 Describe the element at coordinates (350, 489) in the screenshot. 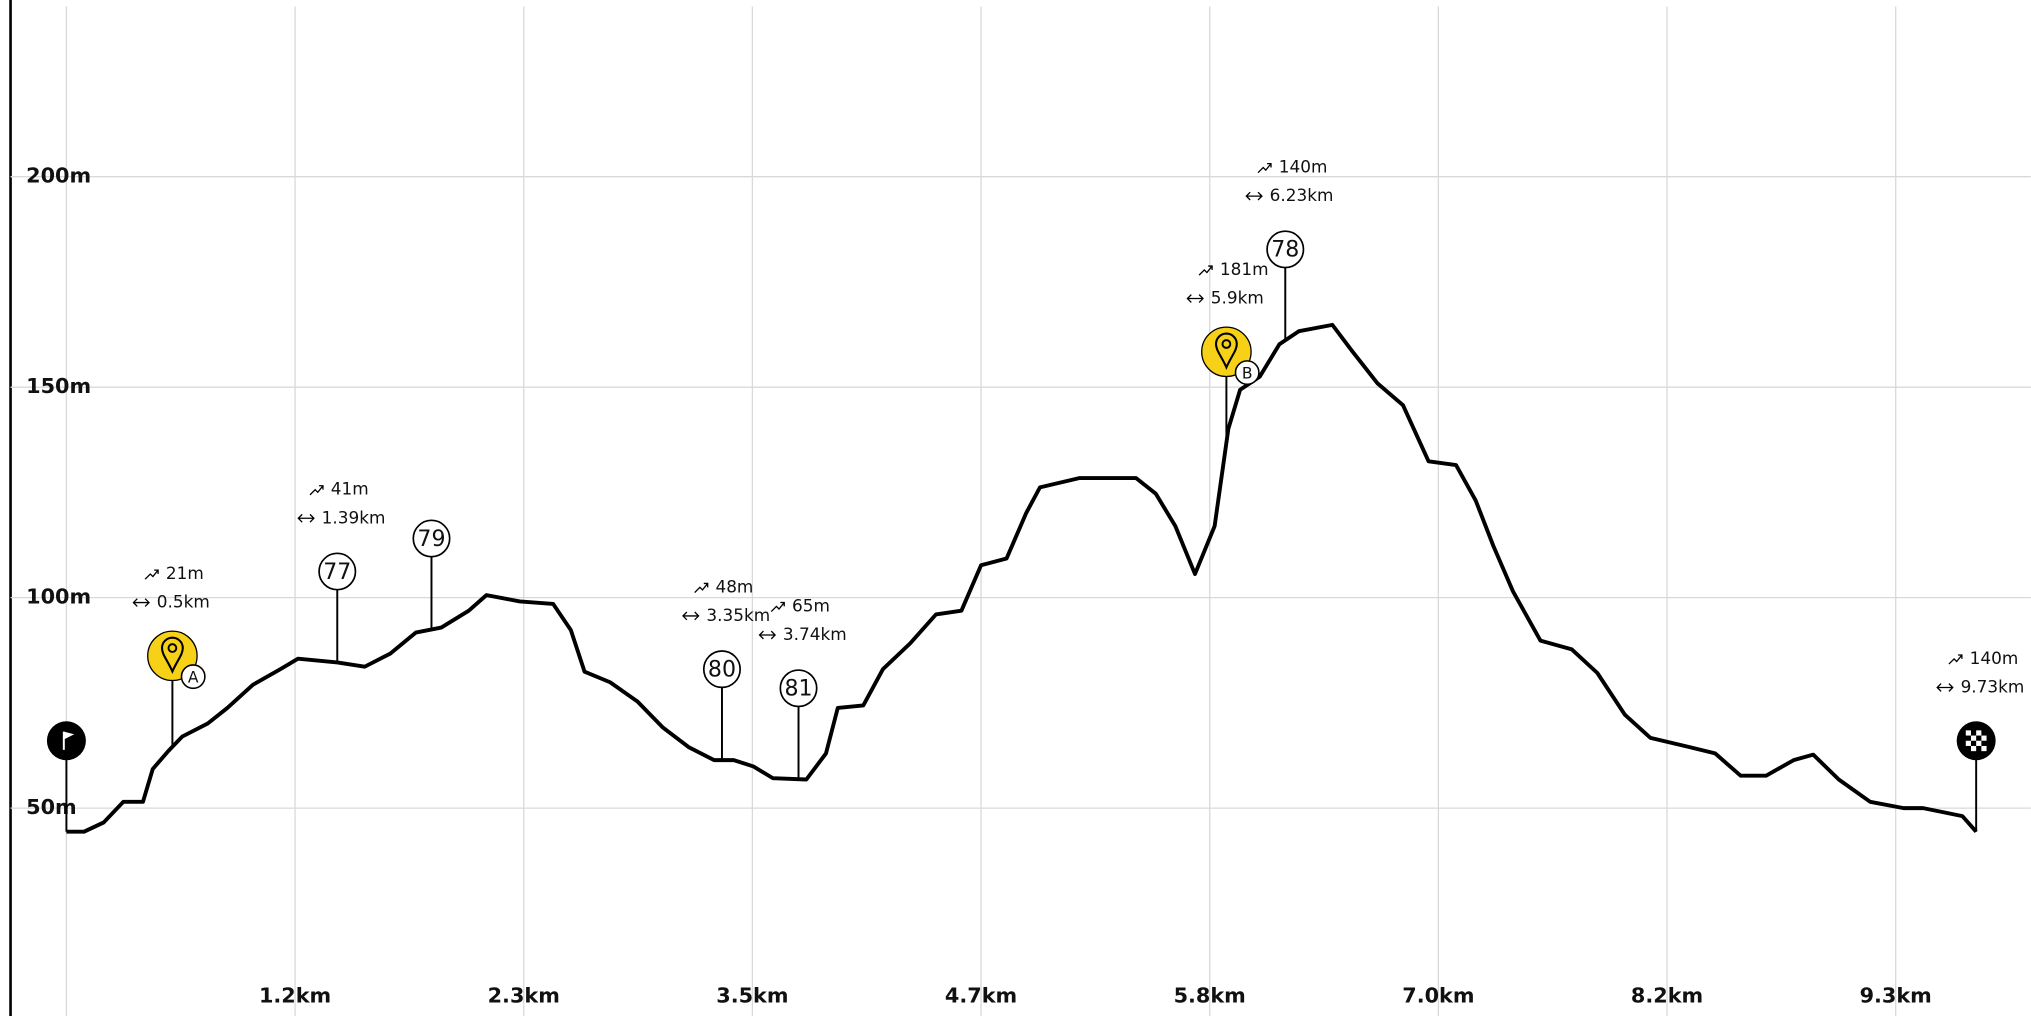

I see `climb-label: 41m` at that location.